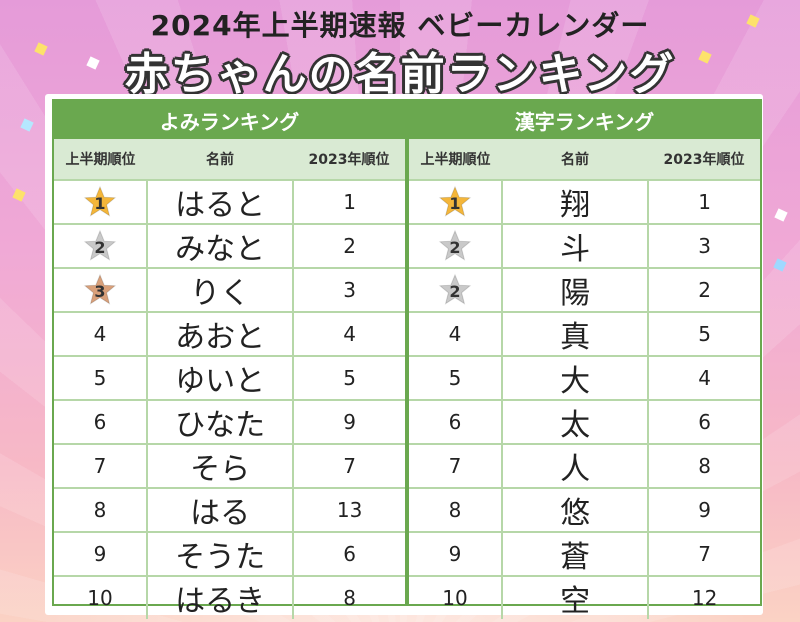  What do you see at coordinates (400, 74) in the screenshot?
I see `page-title: 赤ちゃんの名前ランキング` at bounding box center [400, 74].